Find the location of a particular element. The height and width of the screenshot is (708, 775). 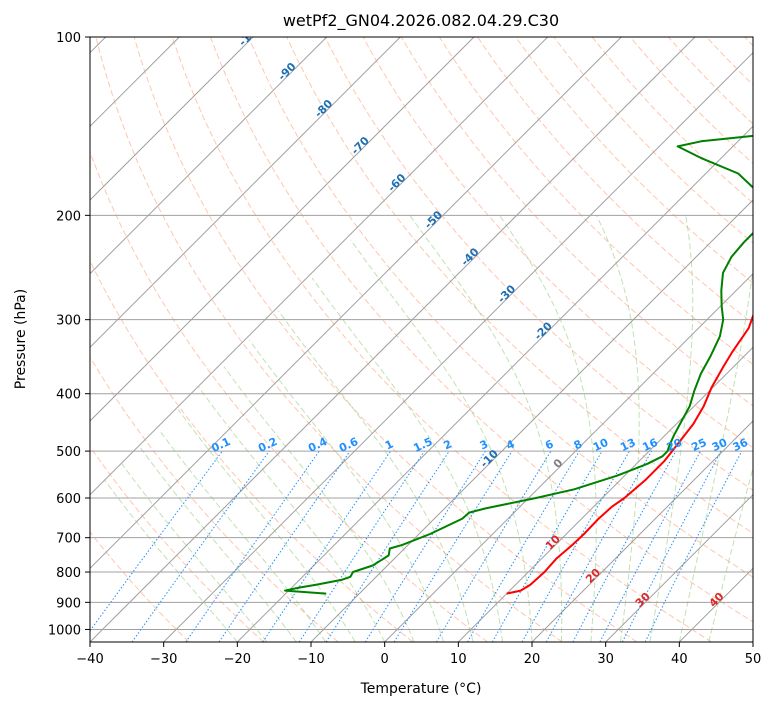

x-tick-label: 30 is located at coordinates (605, 659).